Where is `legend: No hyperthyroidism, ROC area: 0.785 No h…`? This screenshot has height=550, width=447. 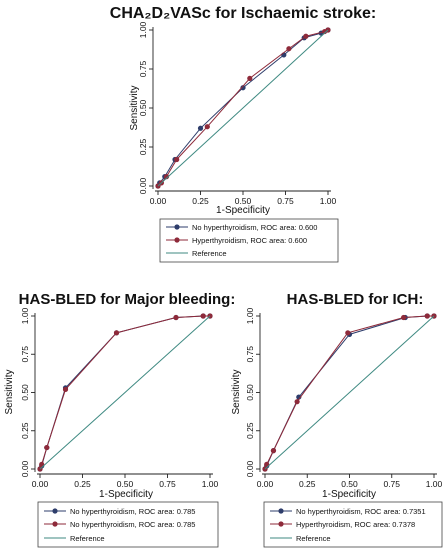
legend: No hyperthyroidism, ROC area: 0.785 No h… is located at coordinates (128, 524).